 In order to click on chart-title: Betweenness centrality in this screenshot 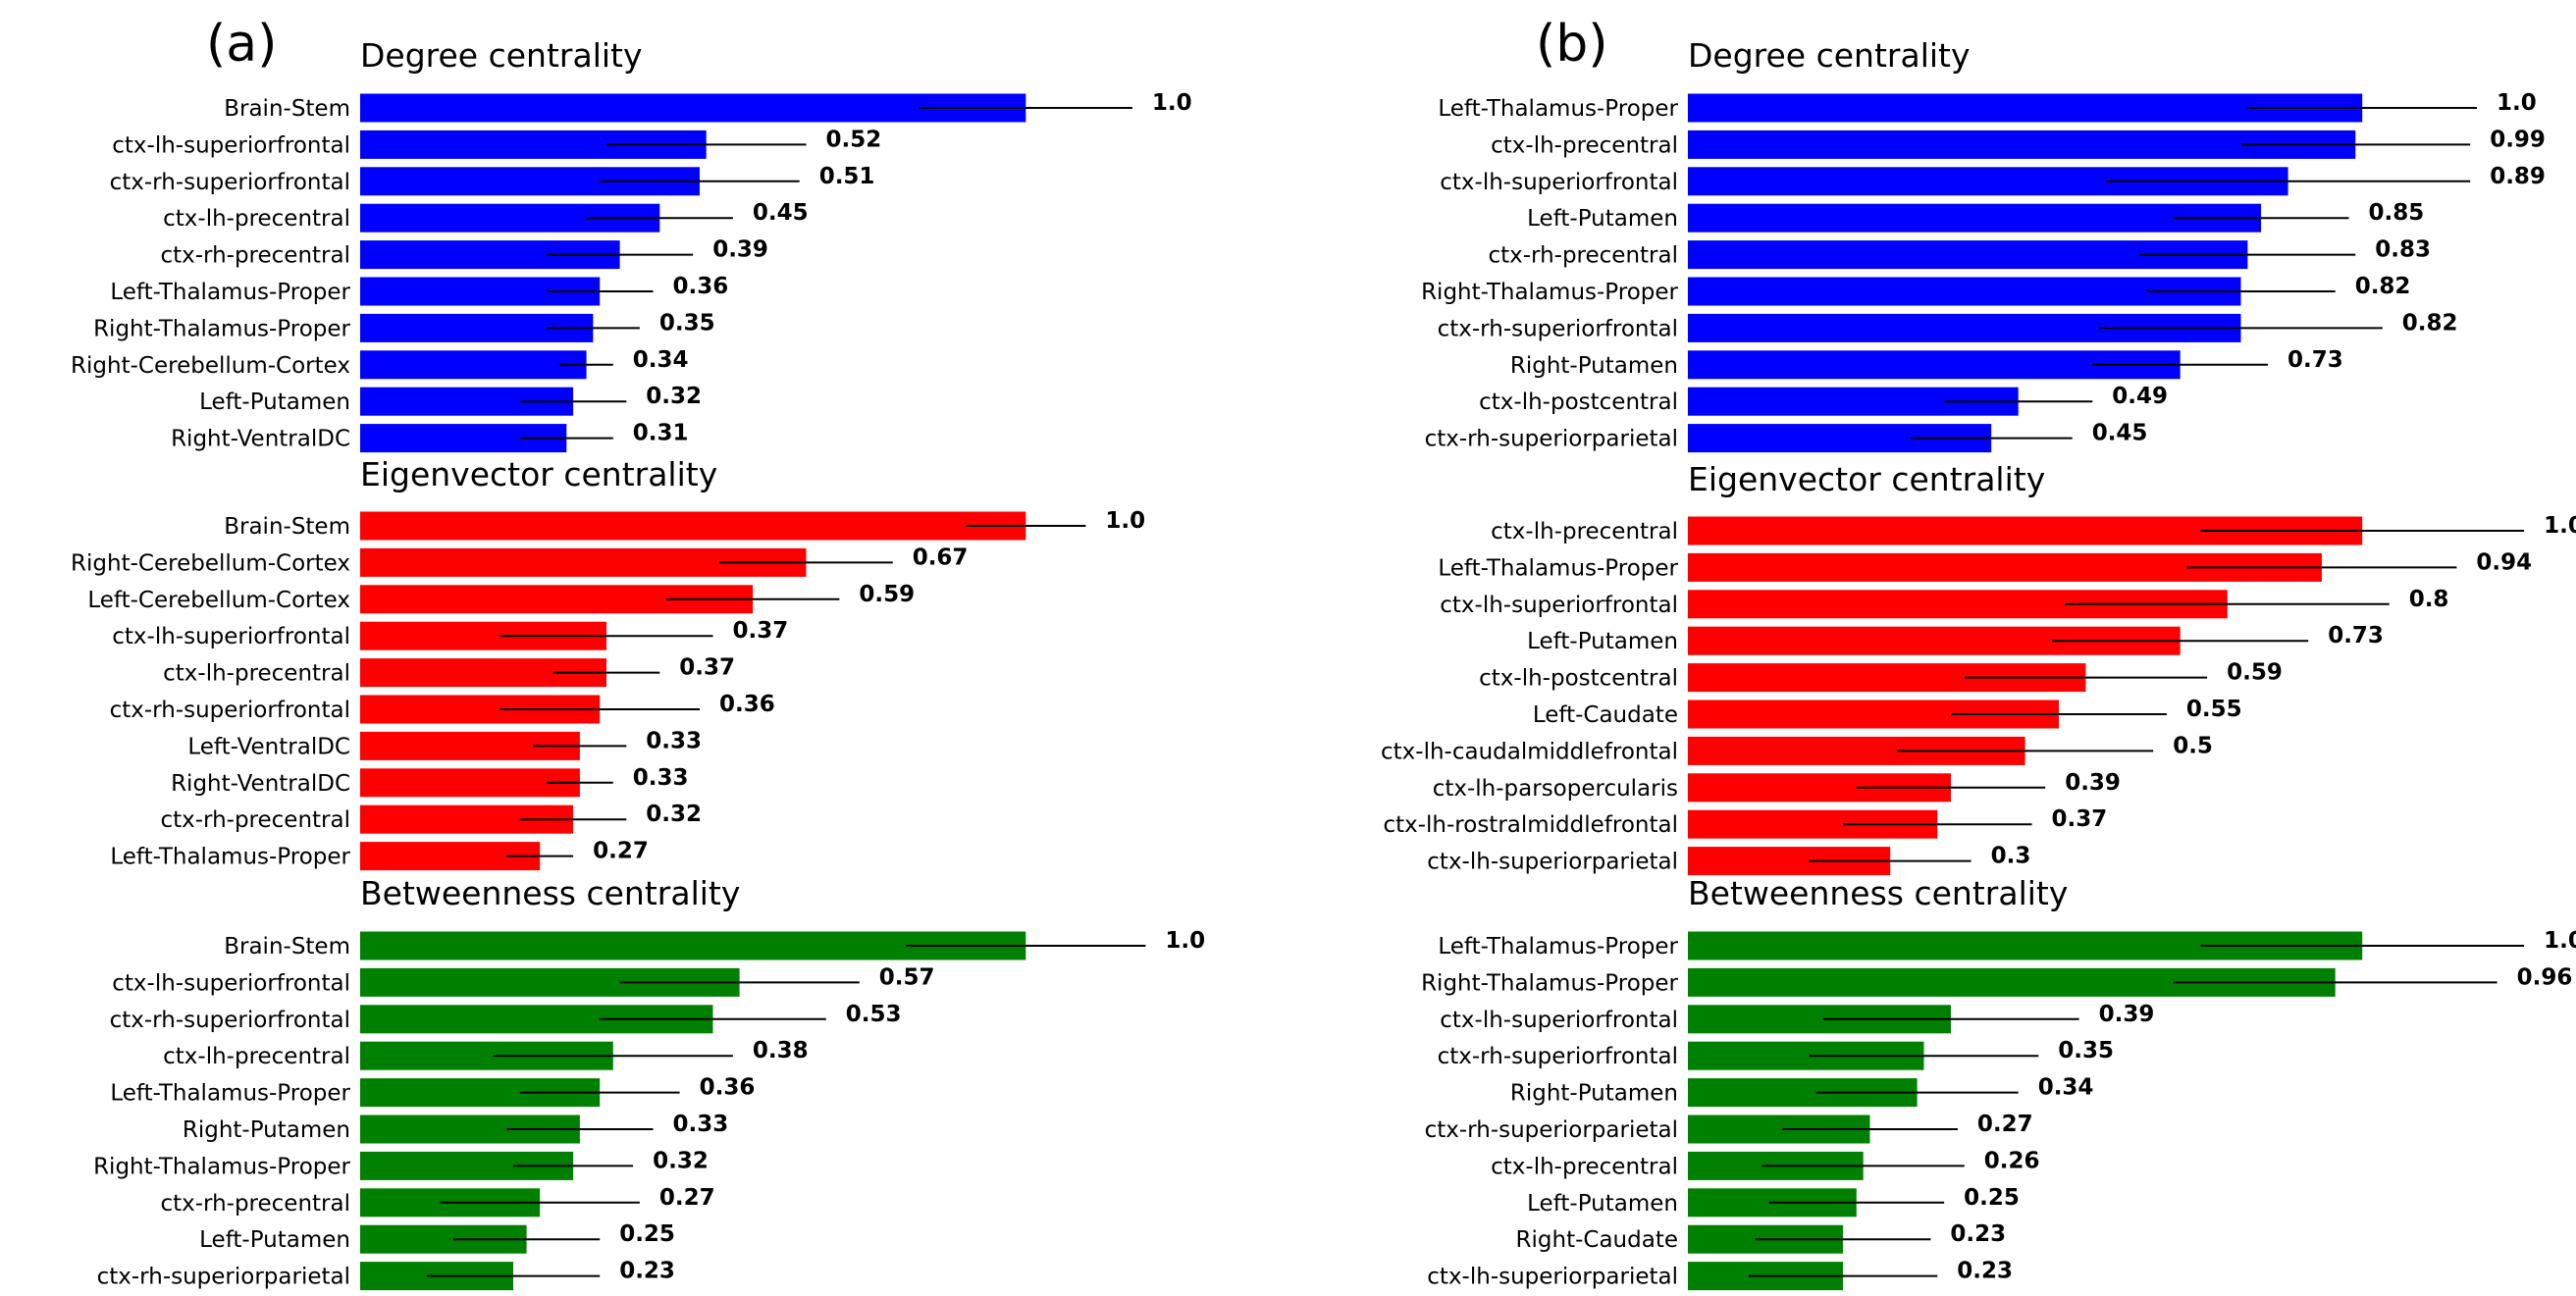, I will do `click(550, 893)`.